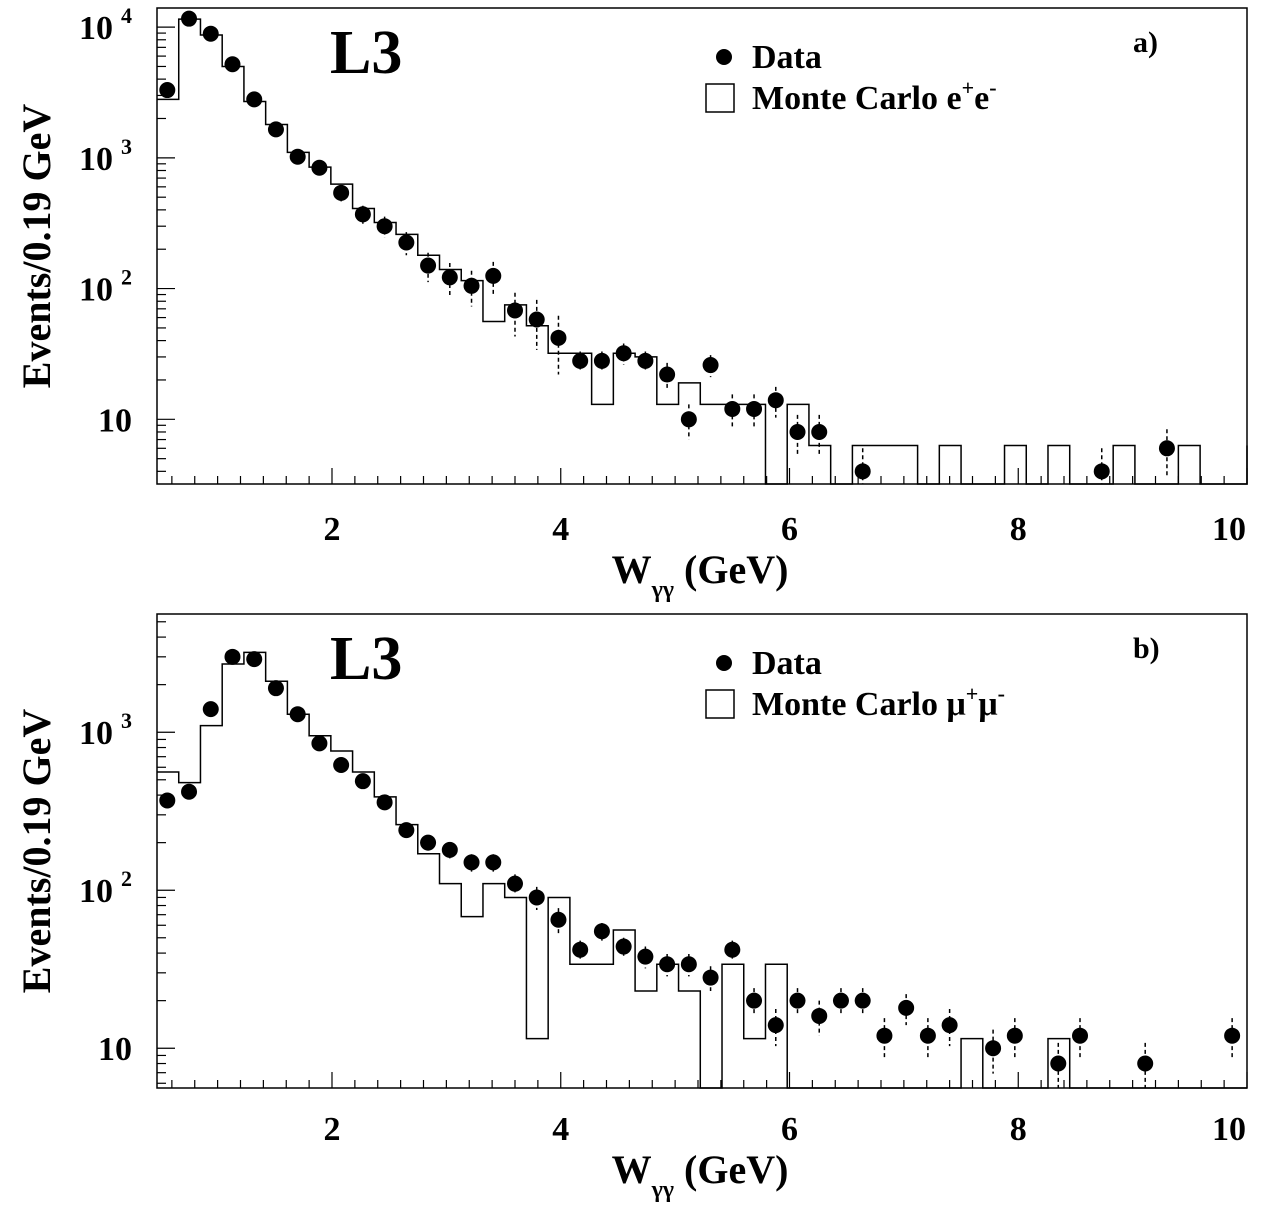 This screenshot has height=1212, width=1279. I want to click on legend-mc-label: Monte Carlo μ+μ-, so click(878, 702).